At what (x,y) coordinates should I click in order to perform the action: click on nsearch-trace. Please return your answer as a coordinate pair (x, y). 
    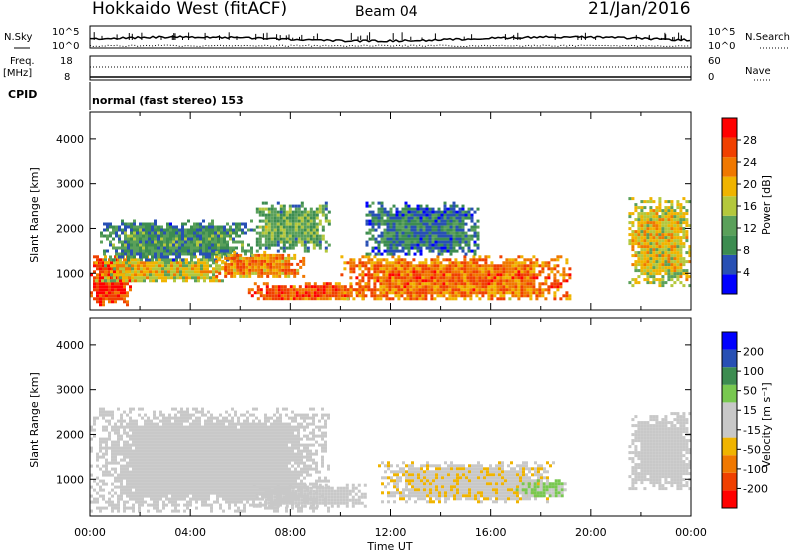
    Looking at the image, I should click on (390, 46).